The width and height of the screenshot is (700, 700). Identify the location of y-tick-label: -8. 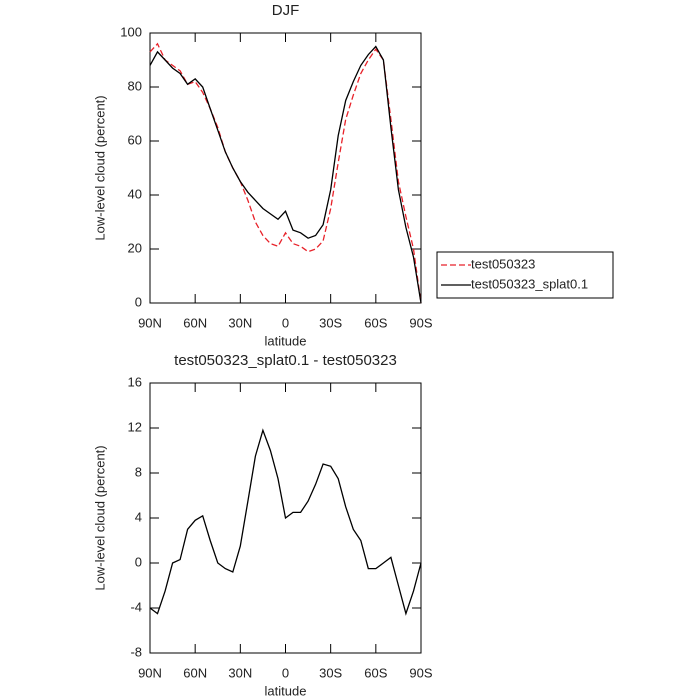
(136, 651).